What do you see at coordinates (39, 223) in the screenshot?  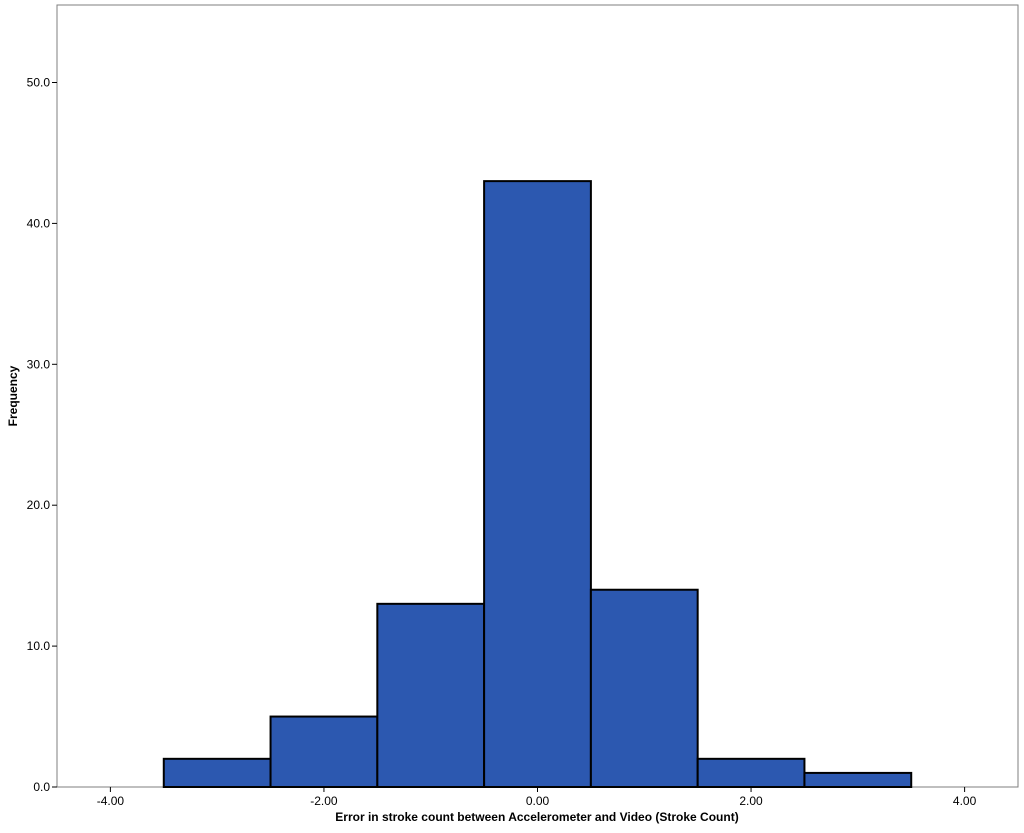 I see `y-tick-label: 40.0` at bounding box center [39, 223].